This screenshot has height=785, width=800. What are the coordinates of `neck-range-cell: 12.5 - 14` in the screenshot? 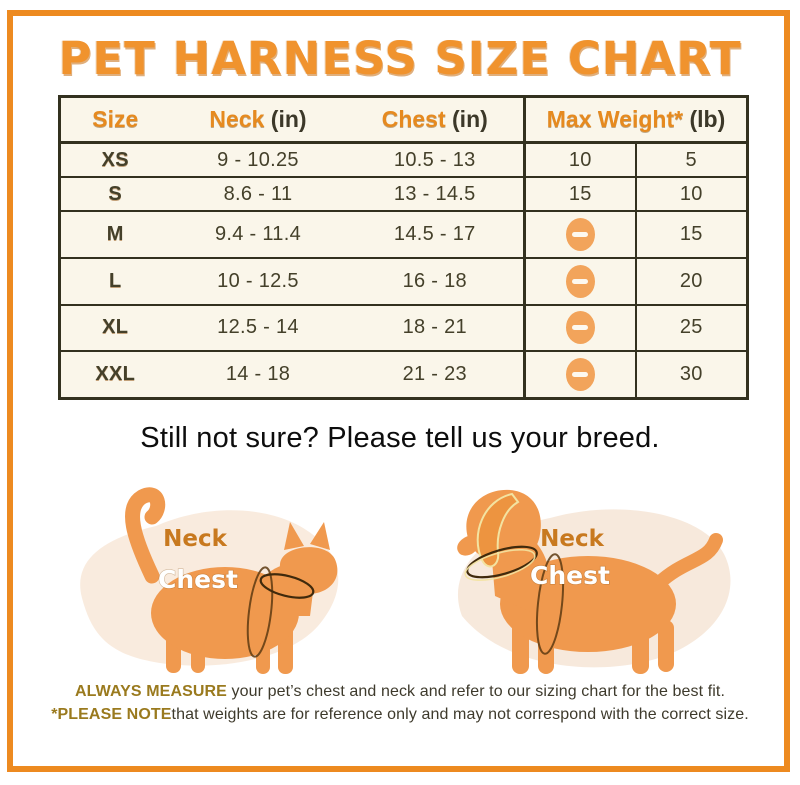 It's located at (258, 327).